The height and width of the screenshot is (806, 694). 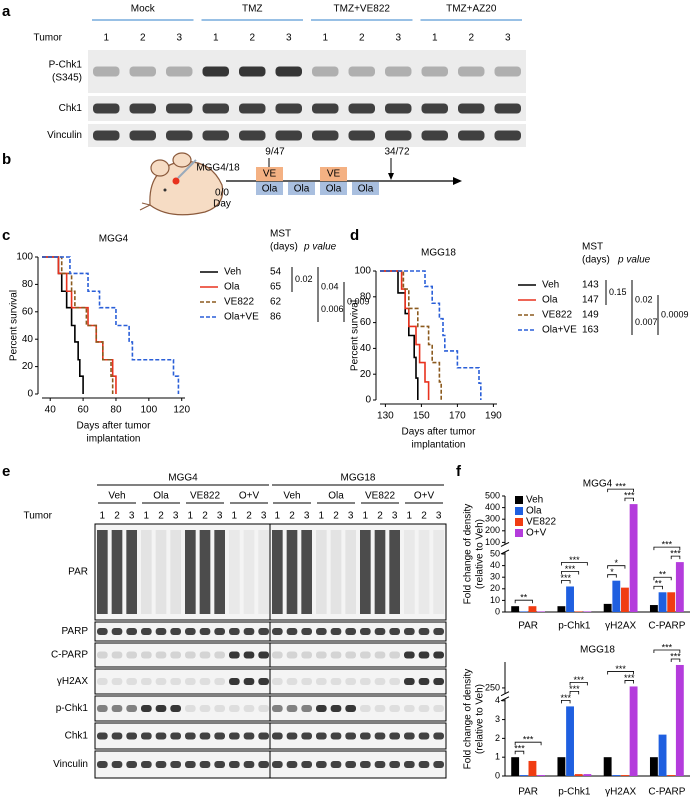 I want to click on x-tick-label: 80, so click(x=116, y=410).